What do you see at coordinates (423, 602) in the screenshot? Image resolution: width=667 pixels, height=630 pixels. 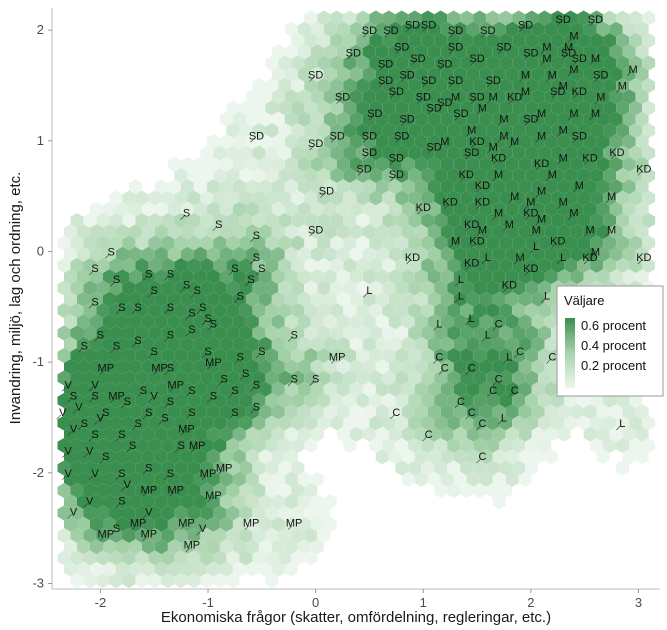 I see `x-tick-label: 1` at bounding box center [423, 602].